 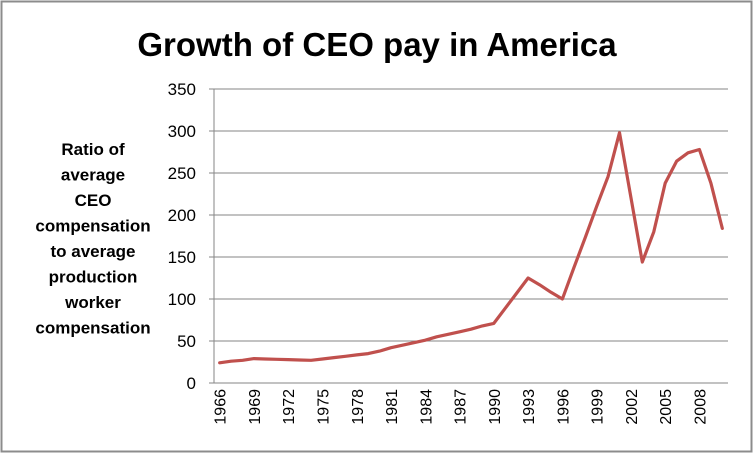 What do you see at coordinates (182, 89) in the screenshot?
I see `y-tick-label: 350` at bounding box center [182, 89].